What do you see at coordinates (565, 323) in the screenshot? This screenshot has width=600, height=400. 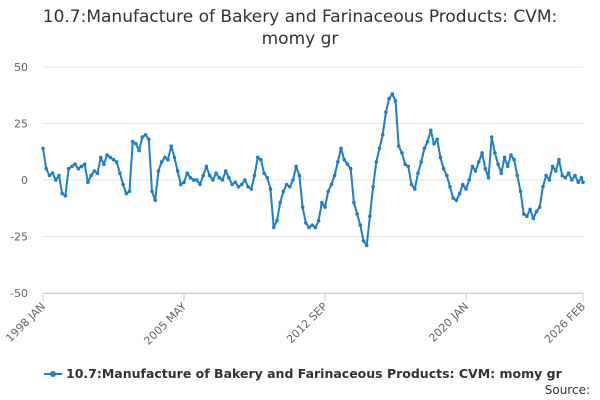 I see `x-tick-label: 2026 FEB` at bounding box center [565, 323].